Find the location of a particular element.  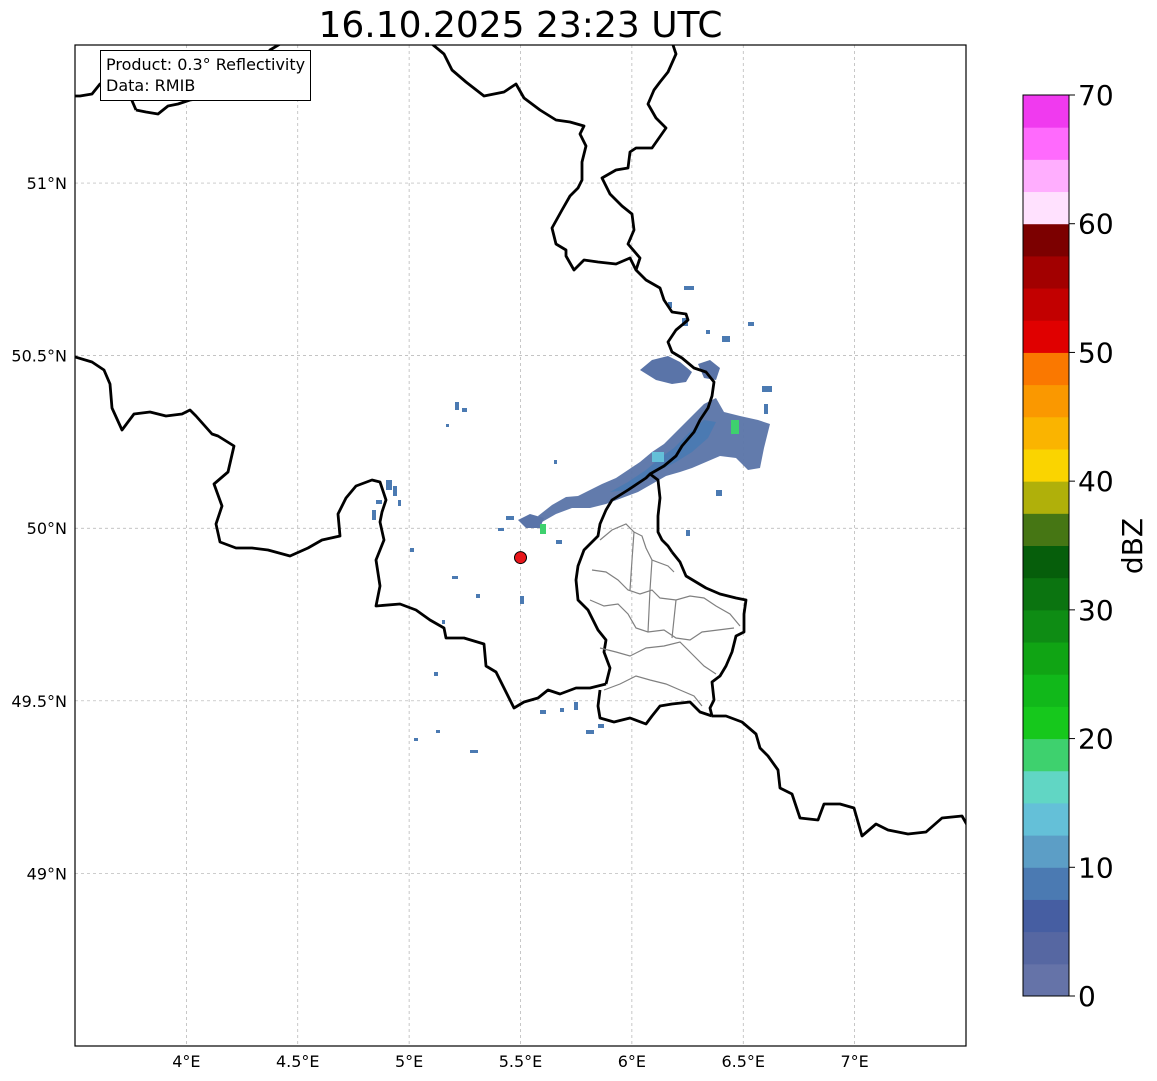

colorbar-tick-label: 30 is located at coordinates (1096, 610).